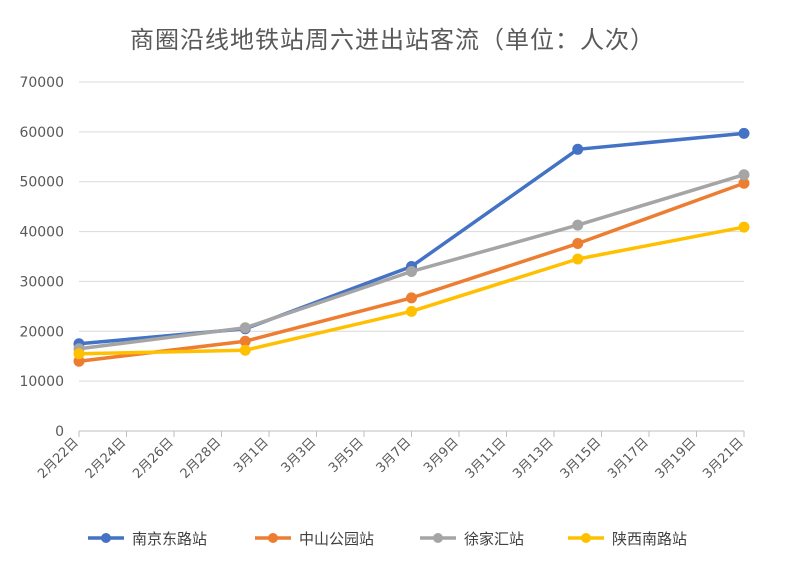  What do you see at coordinates (41, 282) in the screenshot?
I see `y-tick-label: 30000` at bounding box center [41, 282].